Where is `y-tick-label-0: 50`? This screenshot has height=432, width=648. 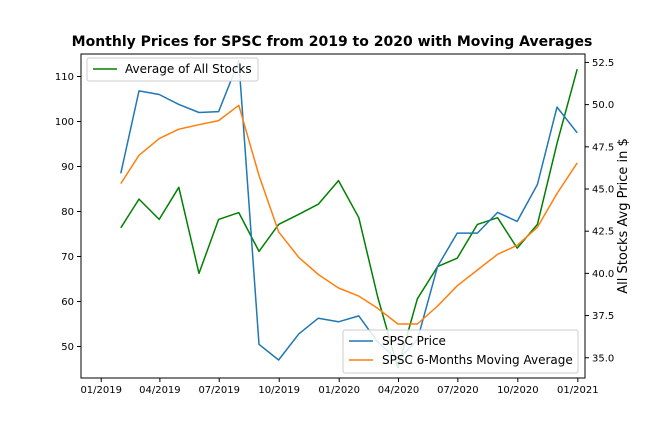
y-tick-label-0: 50 is located at coordinates (67, 347).